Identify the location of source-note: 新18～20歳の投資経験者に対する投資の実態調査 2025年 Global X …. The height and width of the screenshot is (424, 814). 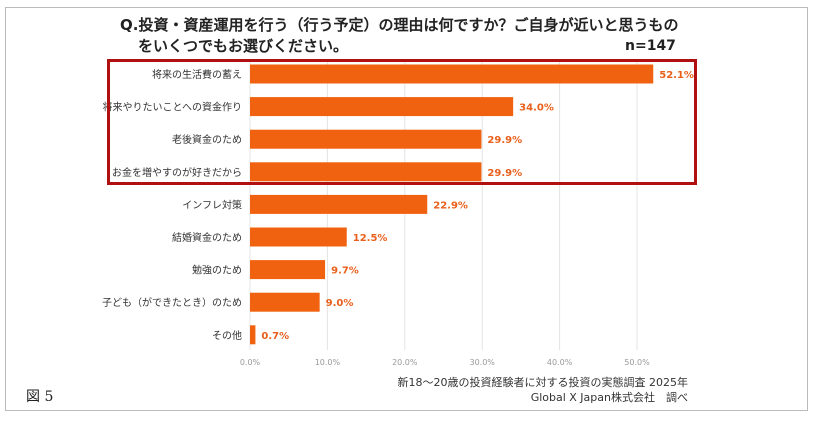
(543, 390).